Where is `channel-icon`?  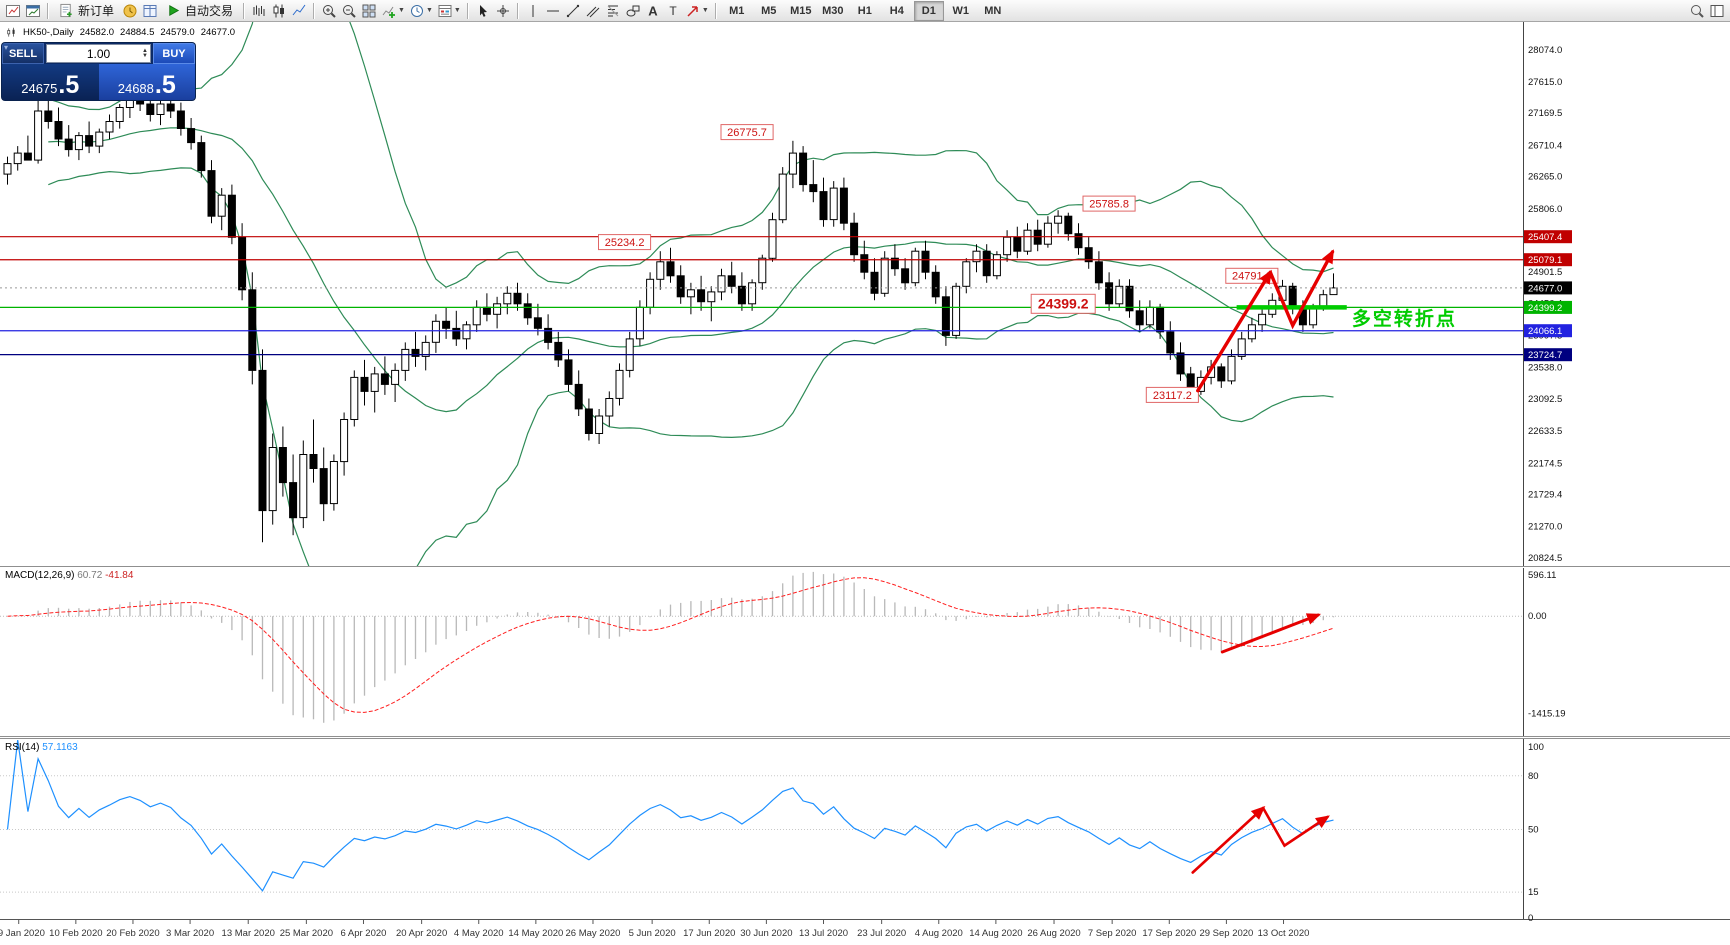
channel-icon is located at coordinates (593, 11).